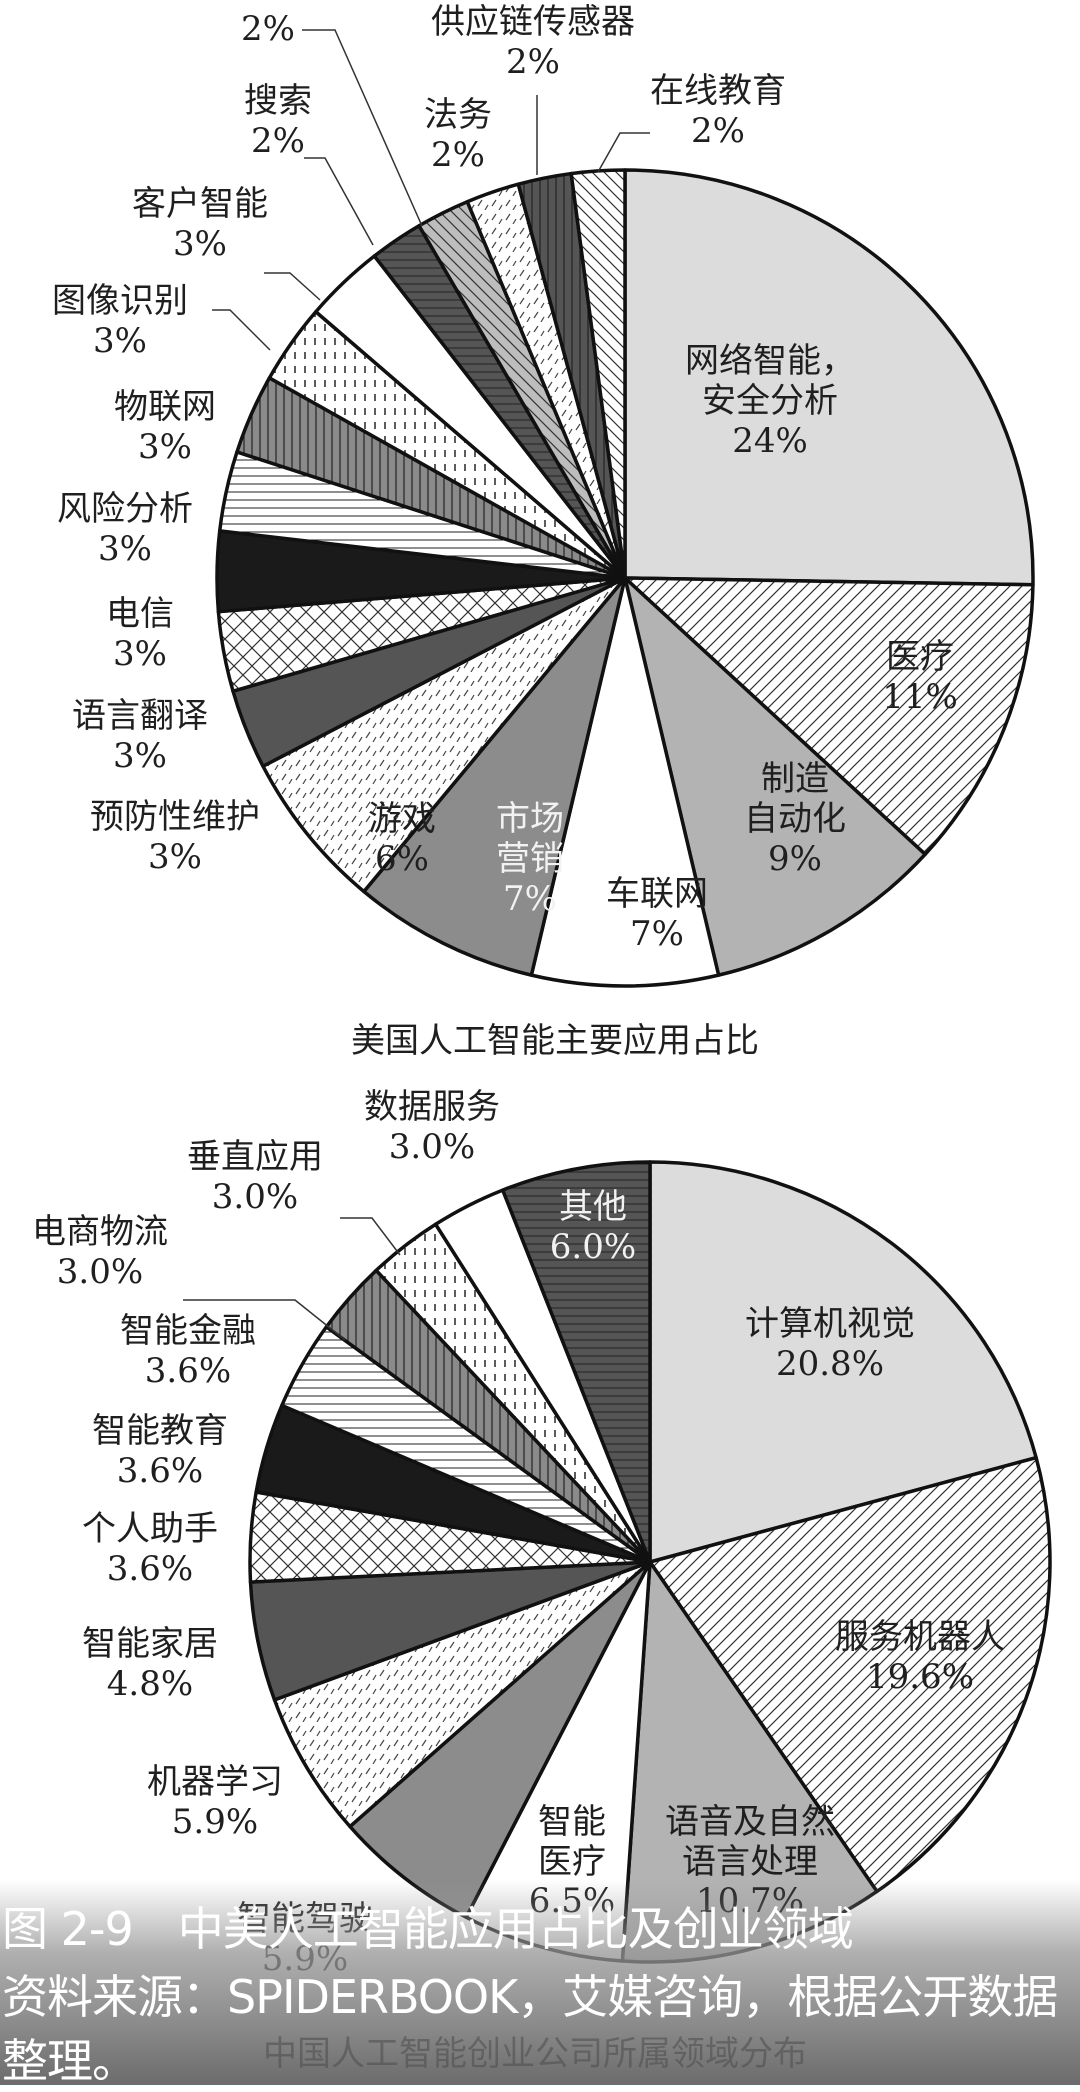 The image size is (1080, 2092). I want to click on slice-label: 供应链传感器 2%, so click(533, 42).